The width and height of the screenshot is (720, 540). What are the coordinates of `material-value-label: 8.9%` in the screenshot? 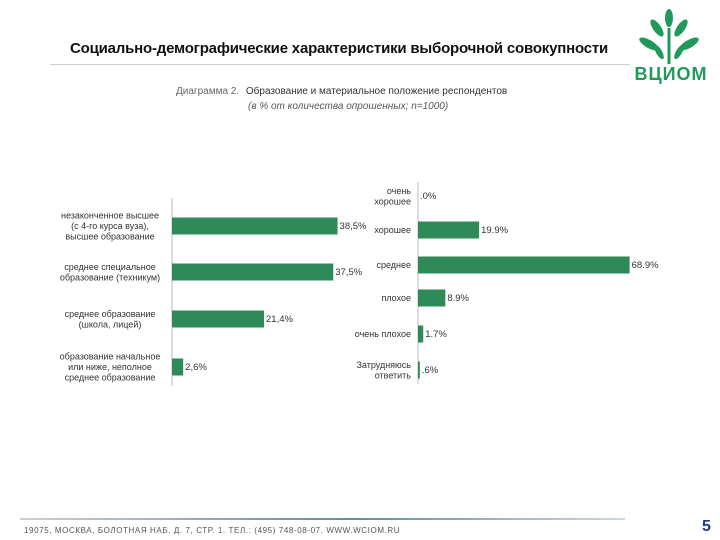 It's located at (458, 298).